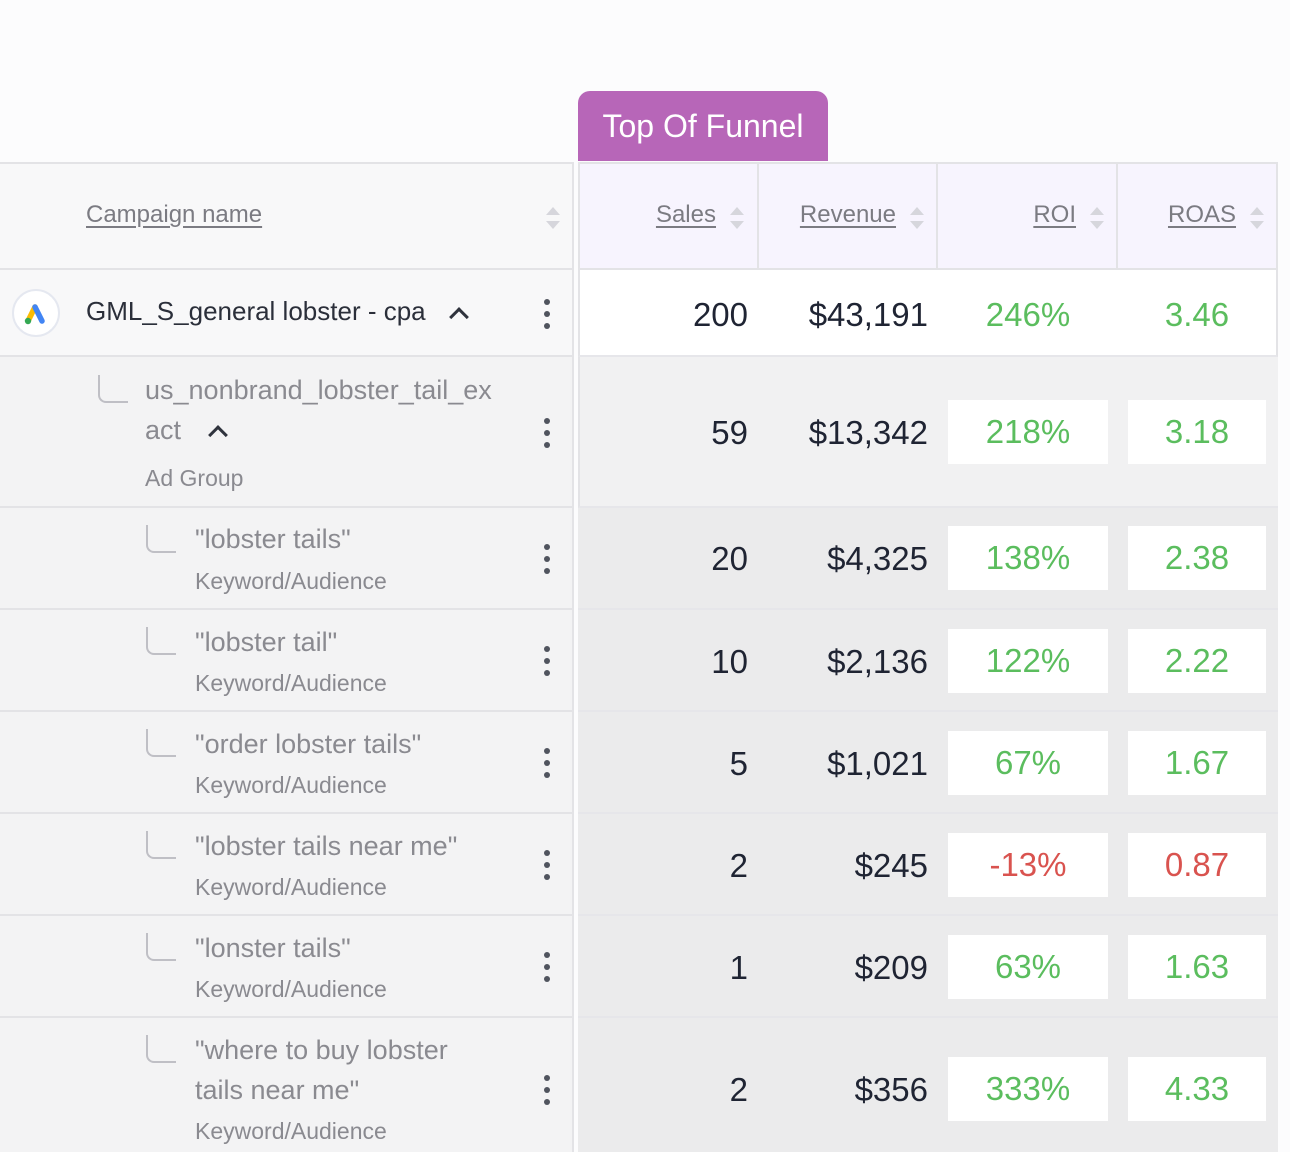  I want to click on ad-group-name-line2: act, so click(163, 430).